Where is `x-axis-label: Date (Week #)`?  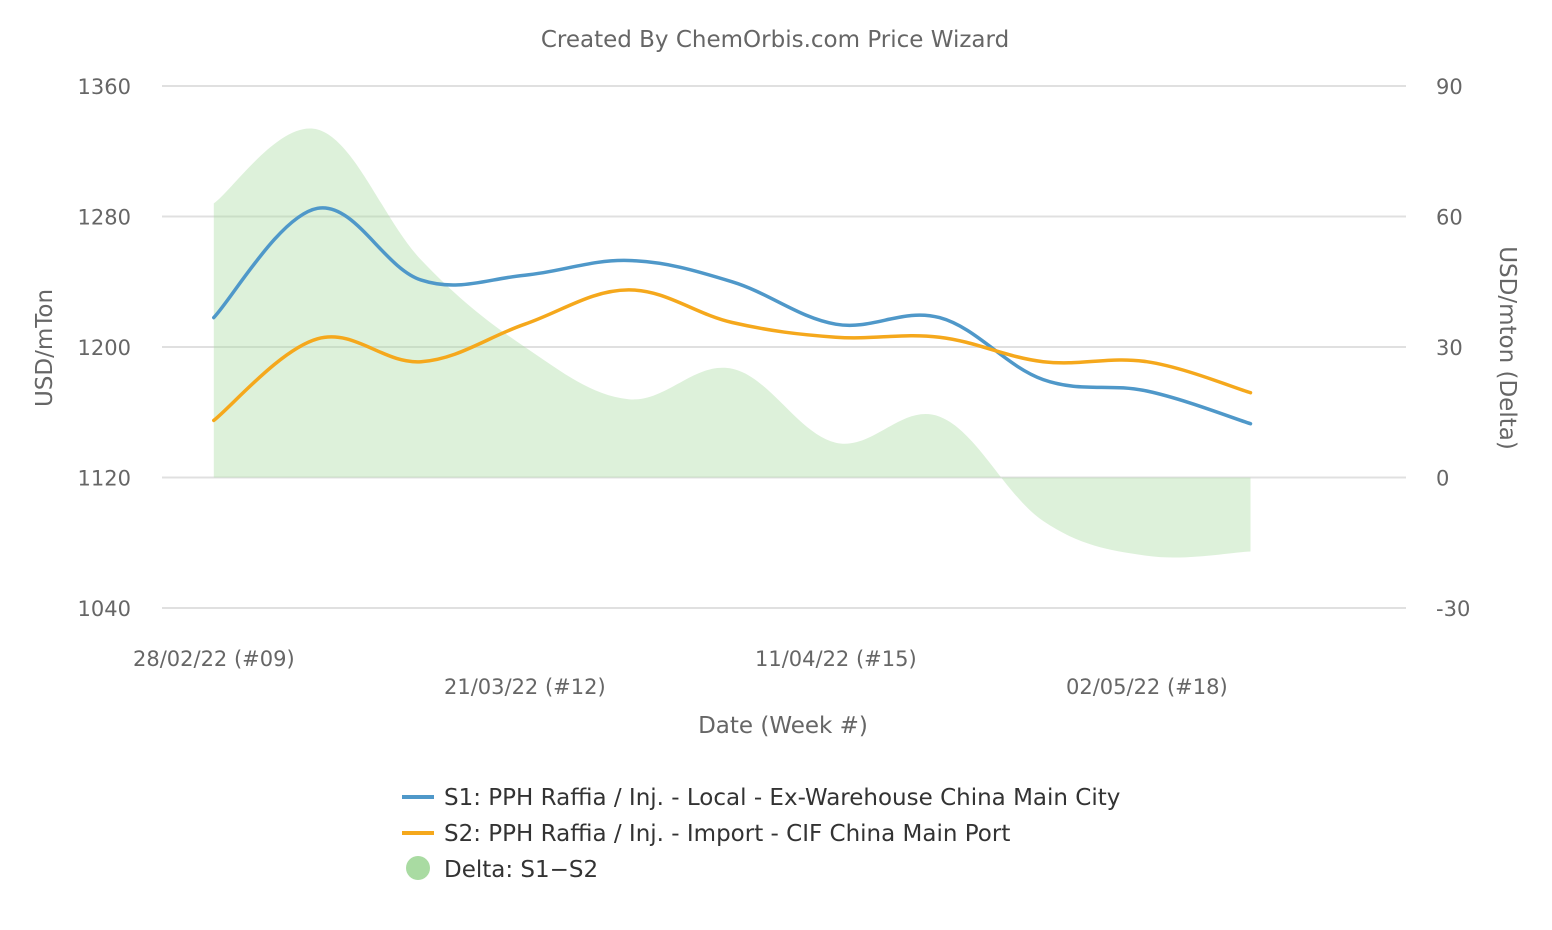 x-axis-label: Date (Week #) is located at coordinates (783, 726).